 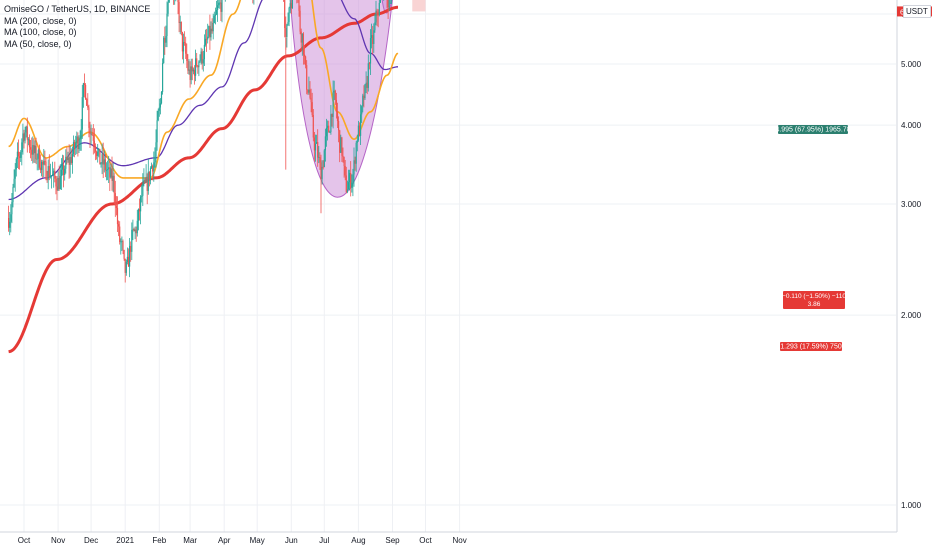 What do you see at coordinates (917, 11) in the screenshot?
I see `currency-unit-badge: USDT` at bounding box center [917, 11].